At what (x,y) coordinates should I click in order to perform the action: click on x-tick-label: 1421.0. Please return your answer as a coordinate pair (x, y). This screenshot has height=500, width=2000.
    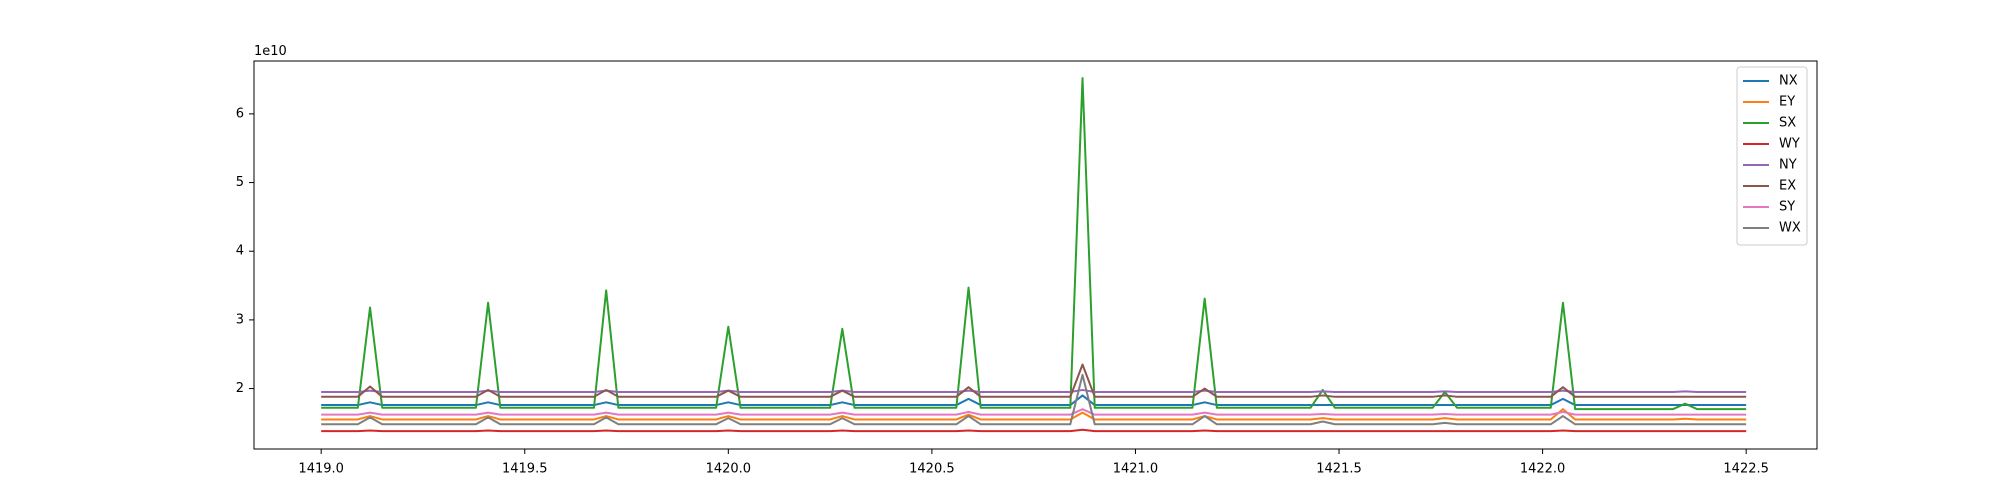
    Looking at the image, I should click on (1136, 469).